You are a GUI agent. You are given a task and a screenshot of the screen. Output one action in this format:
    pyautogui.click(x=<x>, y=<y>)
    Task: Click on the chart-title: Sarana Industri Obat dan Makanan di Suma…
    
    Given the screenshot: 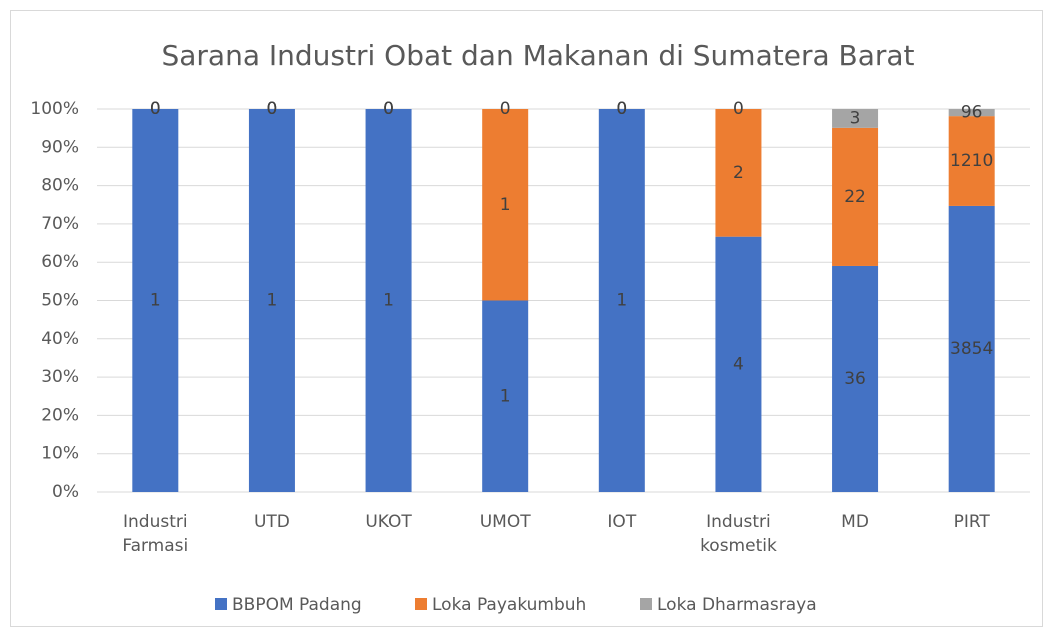 What is the action you would take?
    pyautogui.click(x=537, y=55)
    